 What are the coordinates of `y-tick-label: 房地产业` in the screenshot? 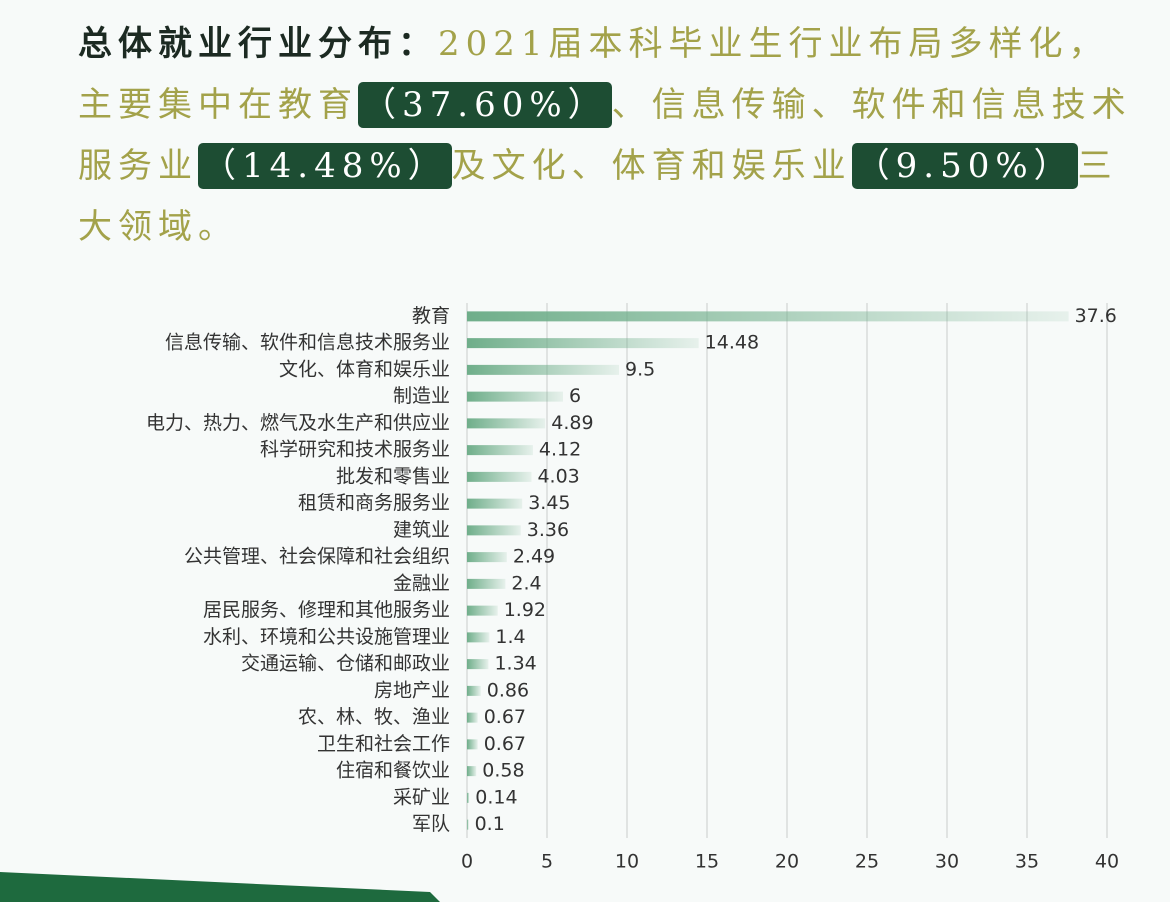 It's located at (412, 690).